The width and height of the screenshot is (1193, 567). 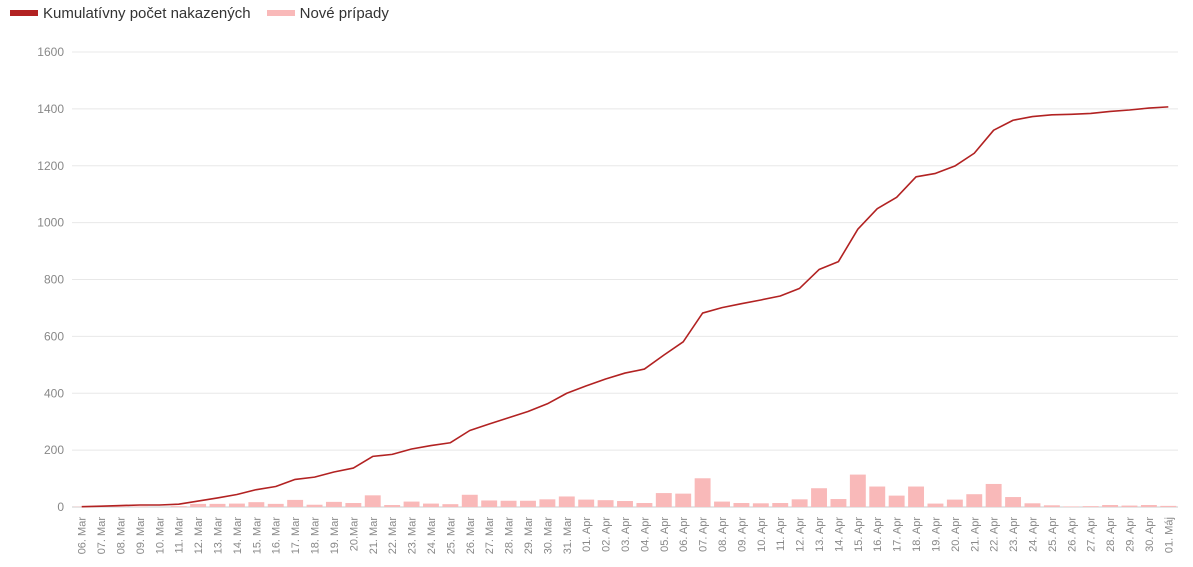 I want to click on x-tick-label: 14. Mar, so click(x=238, y=536).